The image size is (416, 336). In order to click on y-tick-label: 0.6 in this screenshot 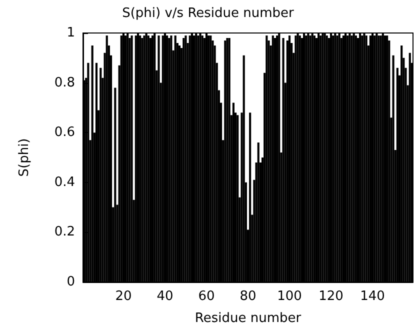, I will do `click(64, 132)`.